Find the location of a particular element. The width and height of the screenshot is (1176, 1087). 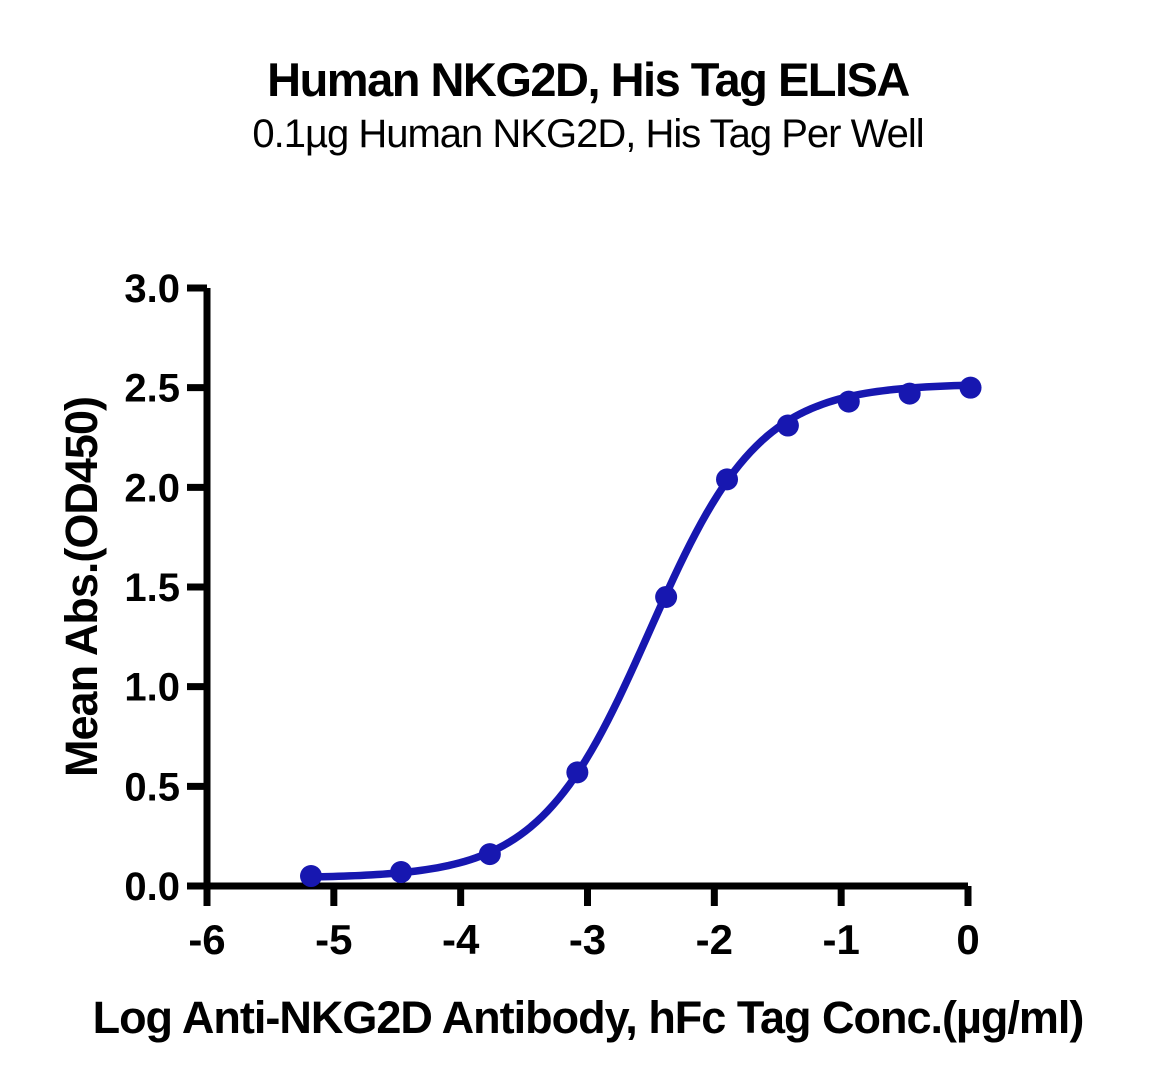

y-tick-label: 2.5 is located at coordinates (152, 389).